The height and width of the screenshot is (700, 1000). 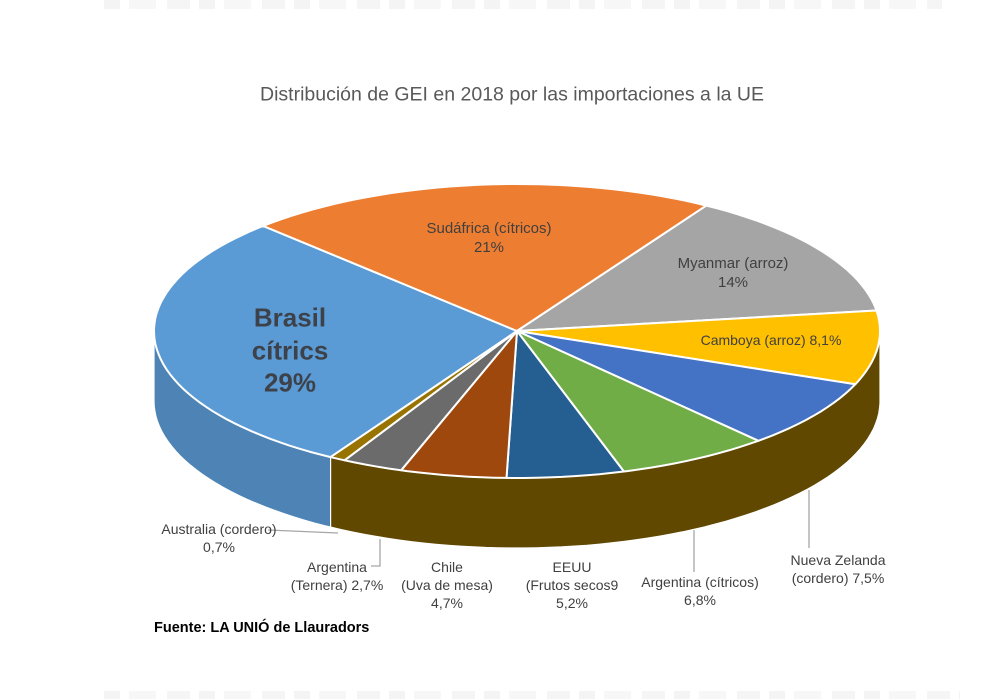 What do you see at coordinates (337, 576) in the screenshot?
I see `slice-label-argentina-ternera: Argentina (Ternera) 2,7%` at bounding box center [337, 576].